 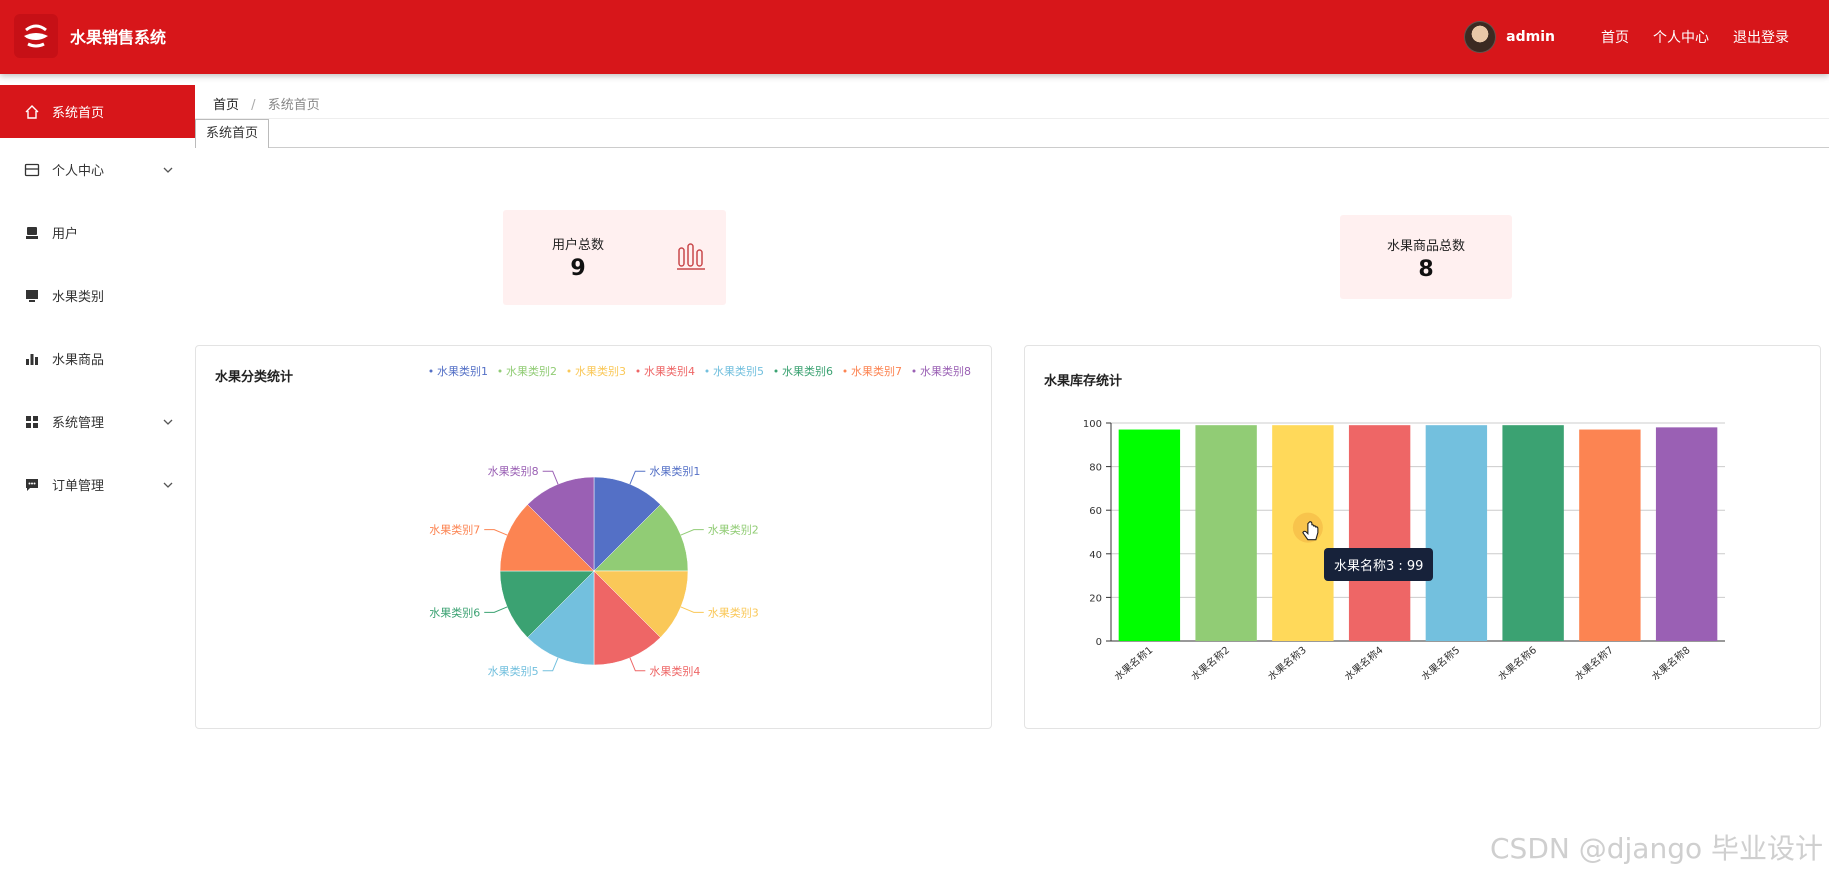 I want to click on legend-item: 水果类别5, so click(x=735, y=371).